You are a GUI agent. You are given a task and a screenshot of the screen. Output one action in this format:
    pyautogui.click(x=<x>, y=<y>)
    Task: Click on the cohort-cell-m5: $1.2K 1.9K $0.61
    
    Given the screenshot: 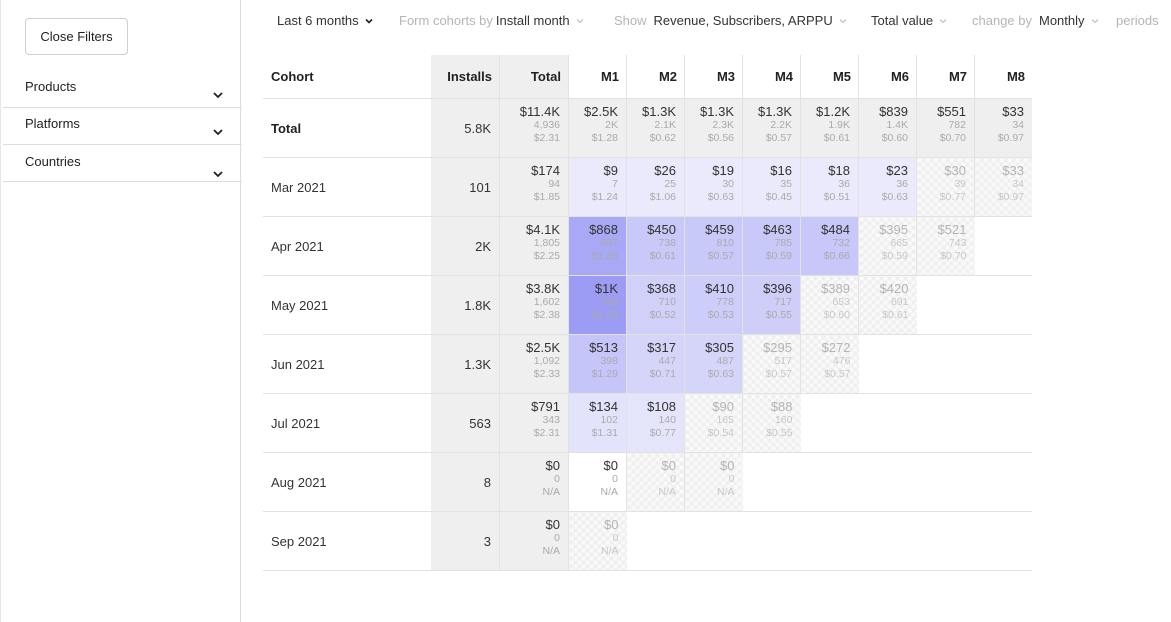 What is the action you would take?
    pyautogui.click(x=829, y=128)
    